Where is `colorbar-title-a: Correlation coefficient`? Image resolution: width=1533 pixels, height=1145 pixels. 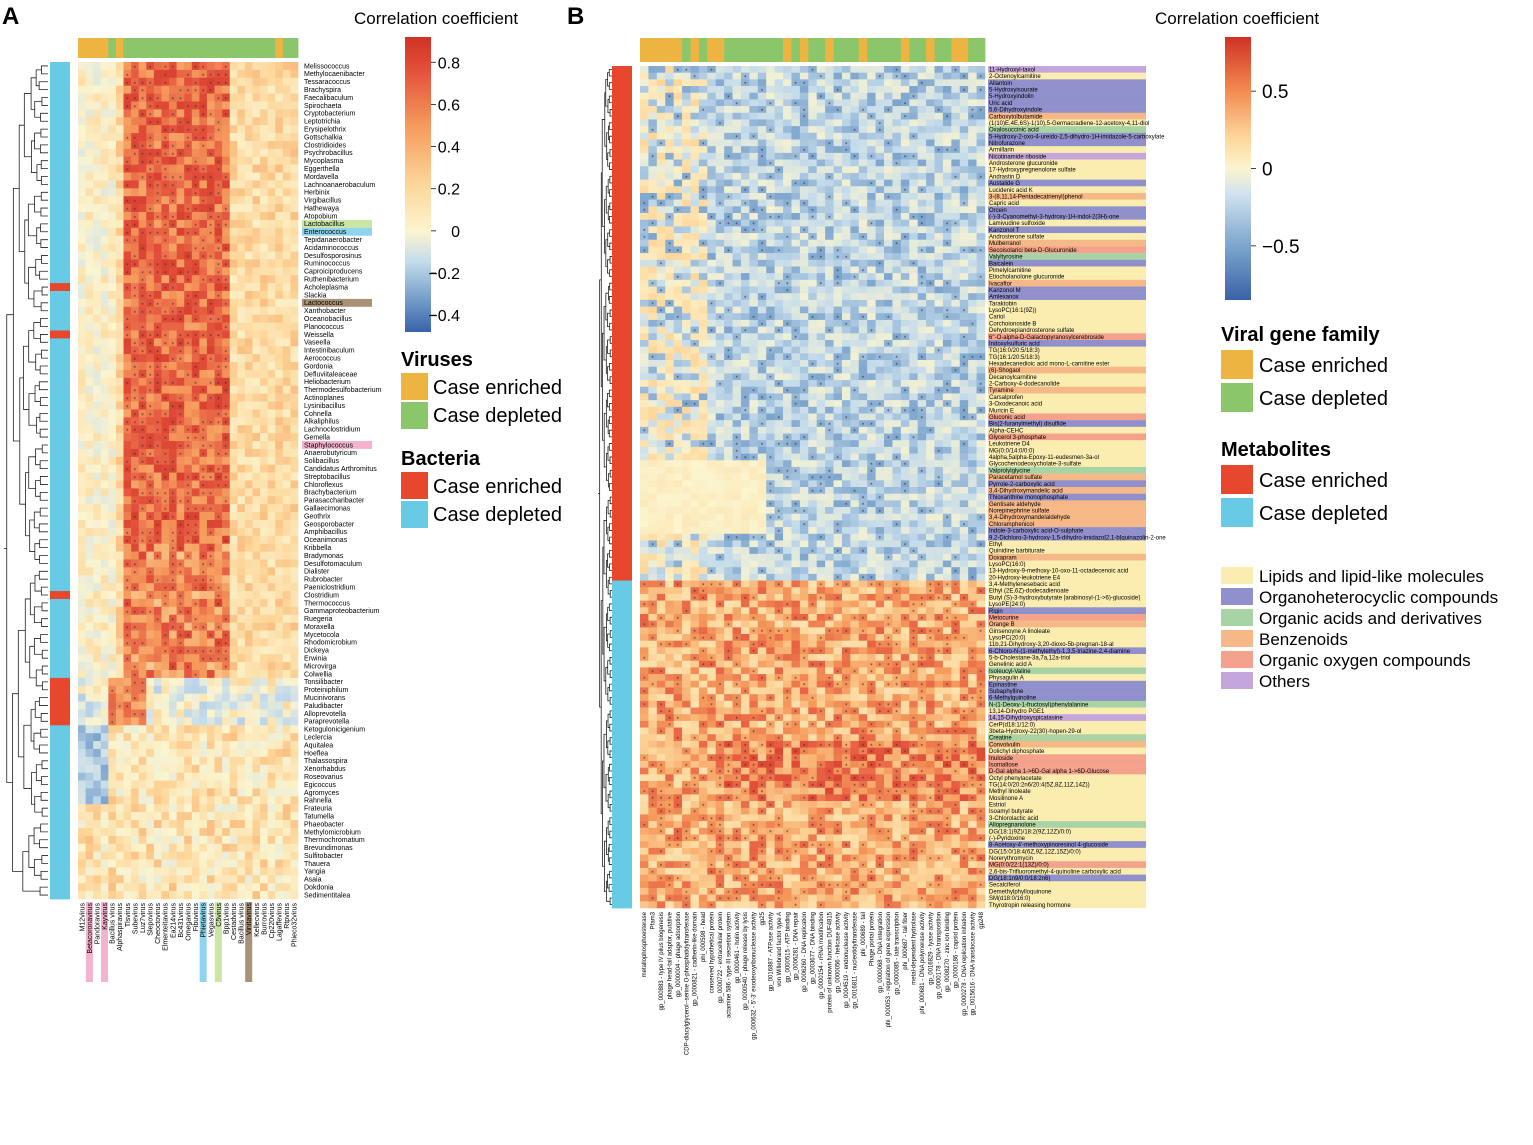
colorbar-title-a: Correlation coefficient is located at coordinates (436, 18).